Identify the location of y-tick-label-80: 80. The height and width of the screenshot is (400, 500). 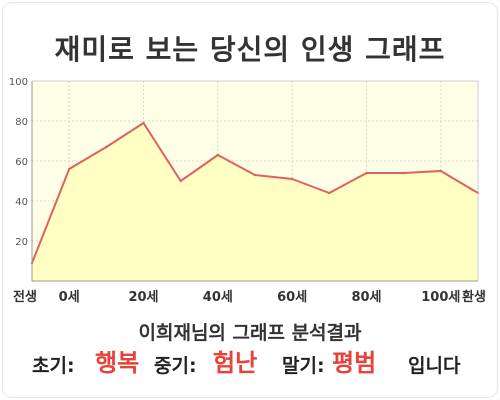
(21, 122).